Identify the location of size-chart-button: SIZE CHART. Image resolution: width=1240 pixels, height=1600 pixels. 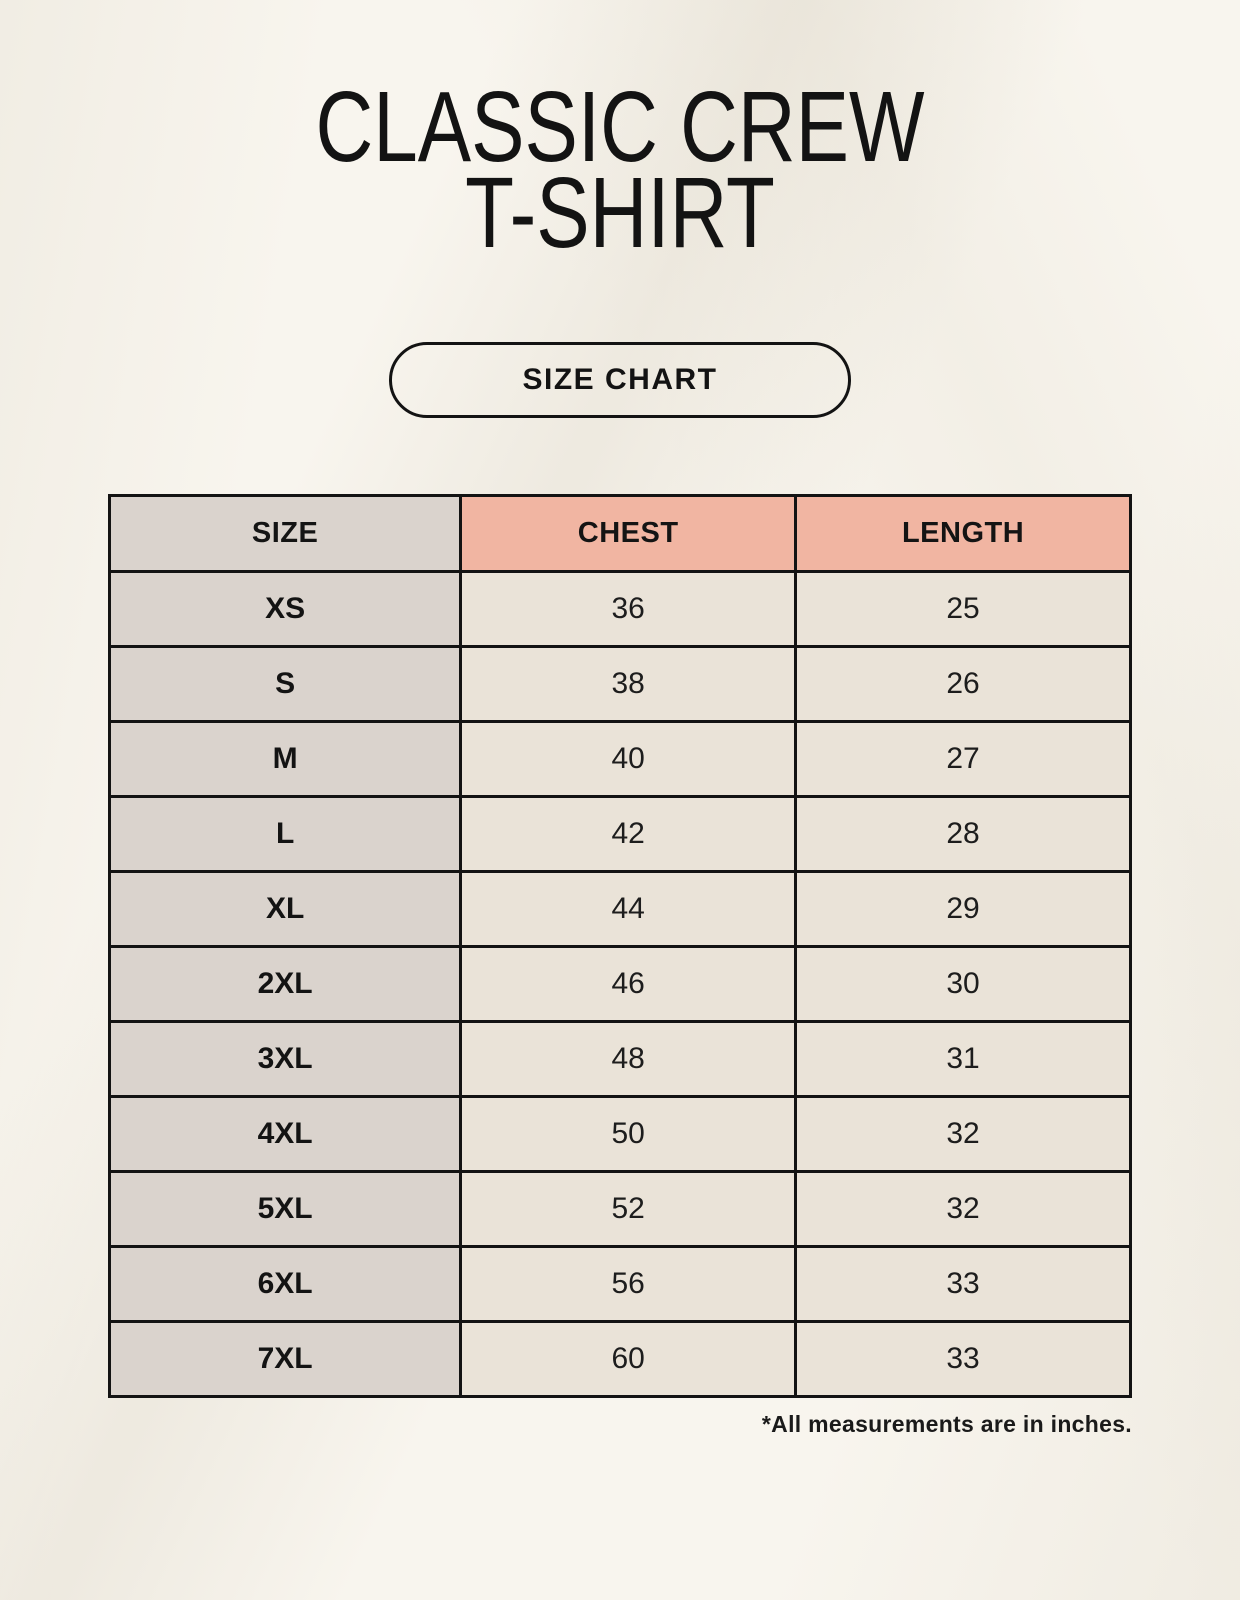
(620, 380).